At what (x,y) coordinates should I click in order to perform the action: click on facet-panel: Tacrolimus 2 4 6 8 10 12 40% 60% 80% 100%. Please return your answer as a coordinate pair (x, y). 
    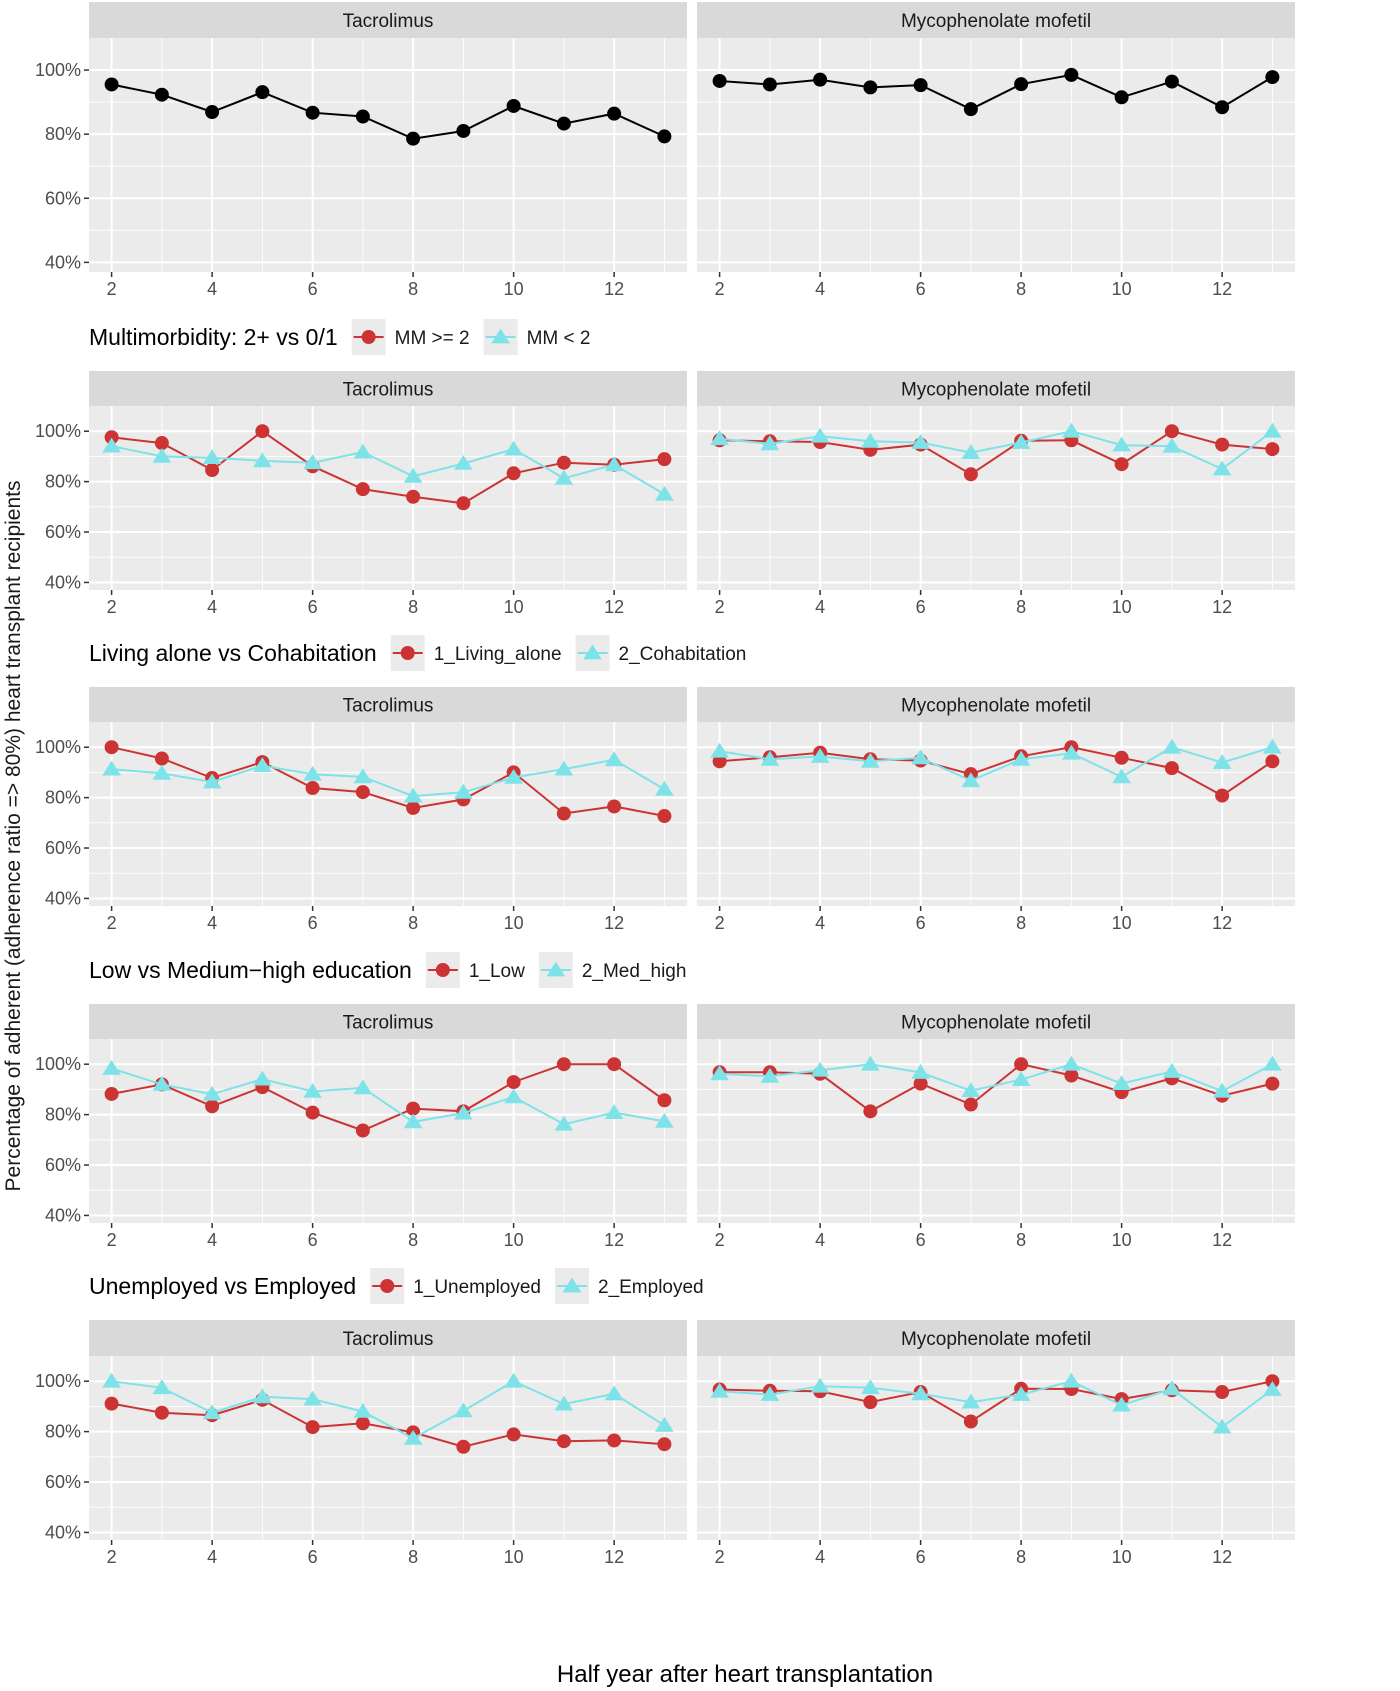
    Looking at the image, I should click on (361, 1443).